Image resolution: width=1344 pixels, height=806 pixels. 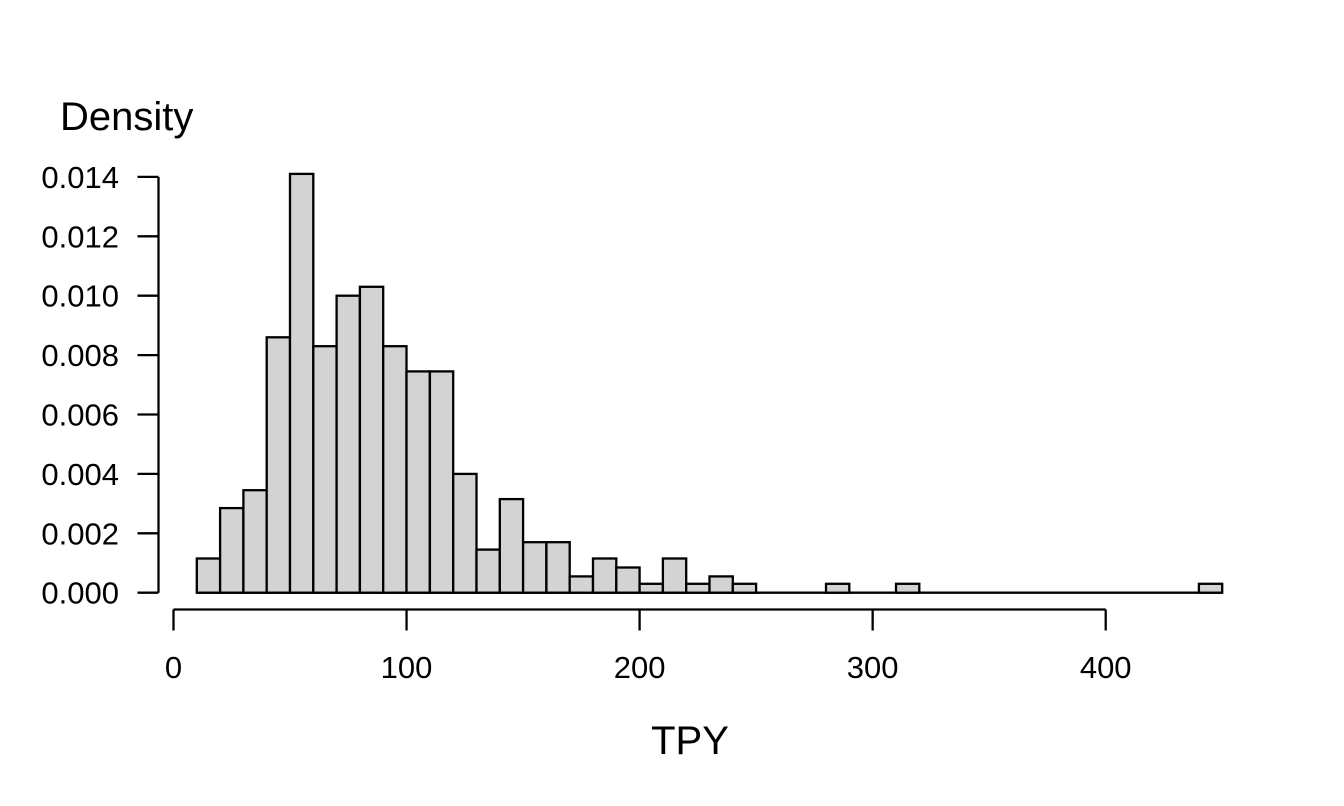 What do you see at coordinates (100, 385) in the screenshot?
I see `y-axis: 0.000 0.002 0.004 0.006 0.008 0.010 0.012 0.014` at bounding box center [100, 385].